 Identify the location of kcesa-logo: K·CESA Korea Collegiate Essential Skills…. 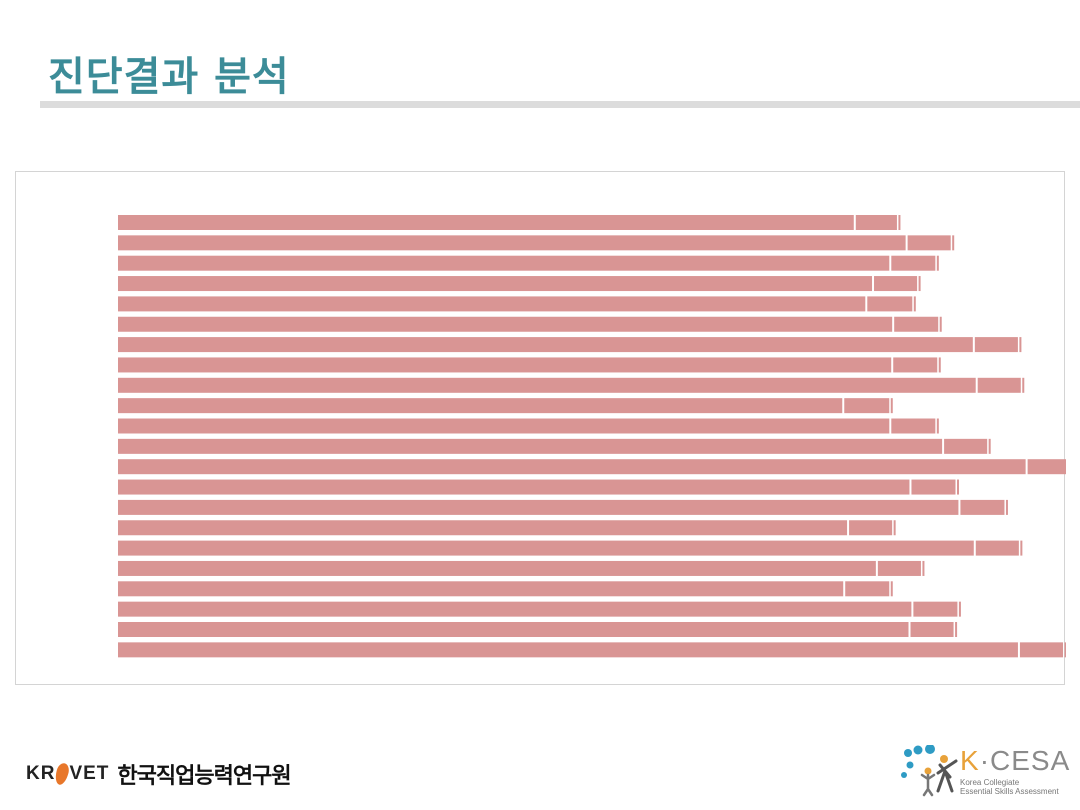
(985, 772).